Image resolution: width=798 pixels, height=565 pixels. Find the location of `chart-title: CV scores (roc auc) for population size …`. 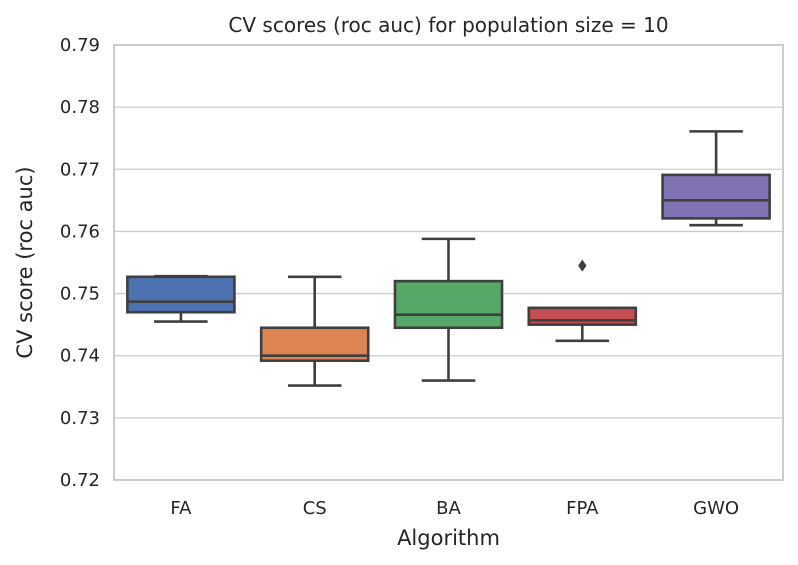

chart-title: CV scores (roc auc) for population size … is located at coordinates (448, 25).